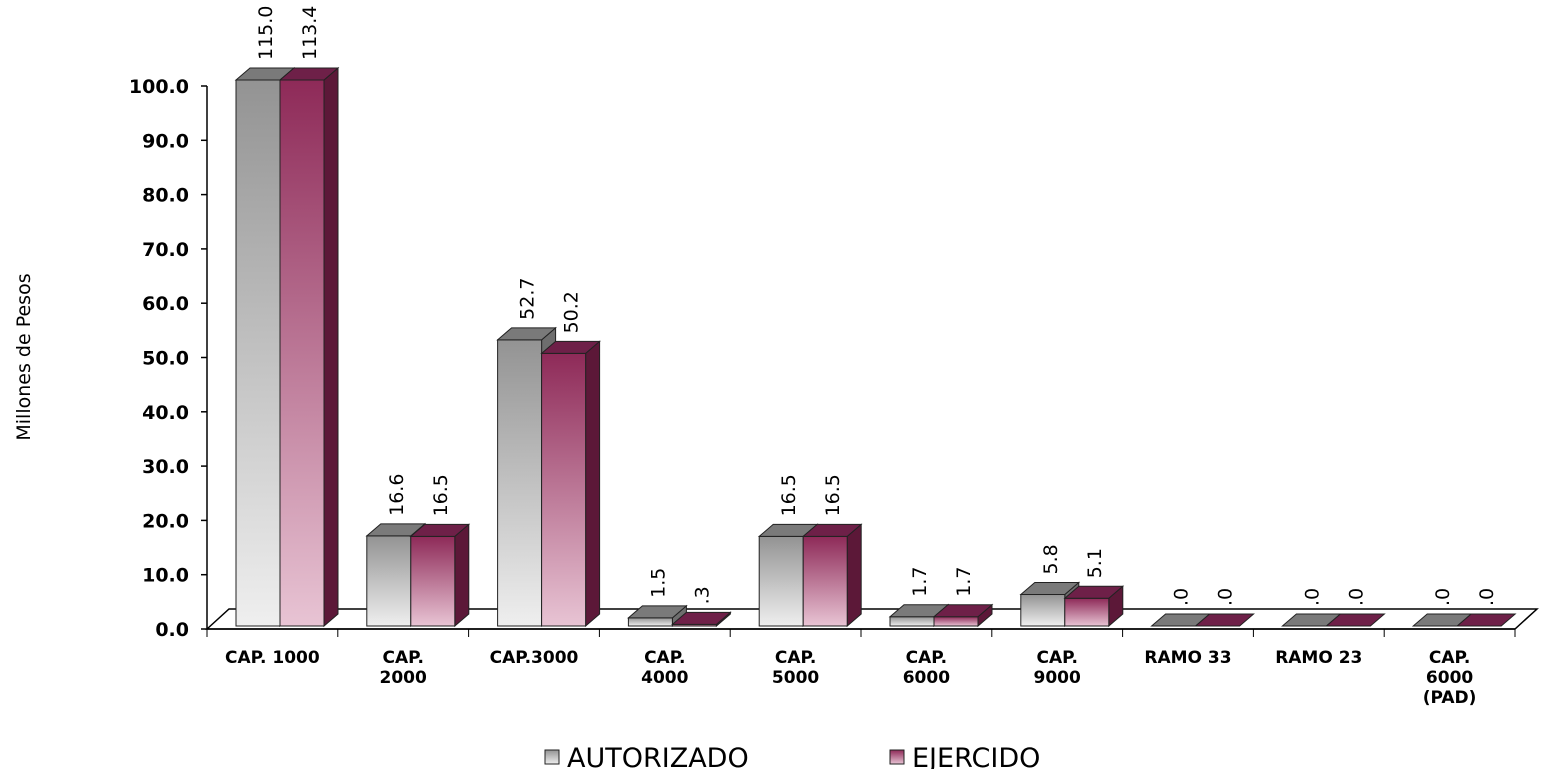 The height and width of the screenshot is (769, 1541). I want to click on value-label: 115.0, so click(266, 33).